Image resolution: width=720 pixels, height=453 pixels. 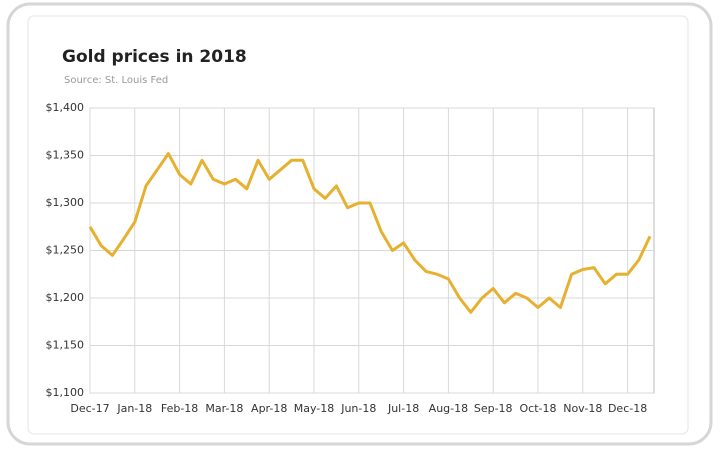 What do you see at coordinates (403, 408) in the screenshot?
I see `x-tick-label: Jul-18` at bounding box center [403, 408].